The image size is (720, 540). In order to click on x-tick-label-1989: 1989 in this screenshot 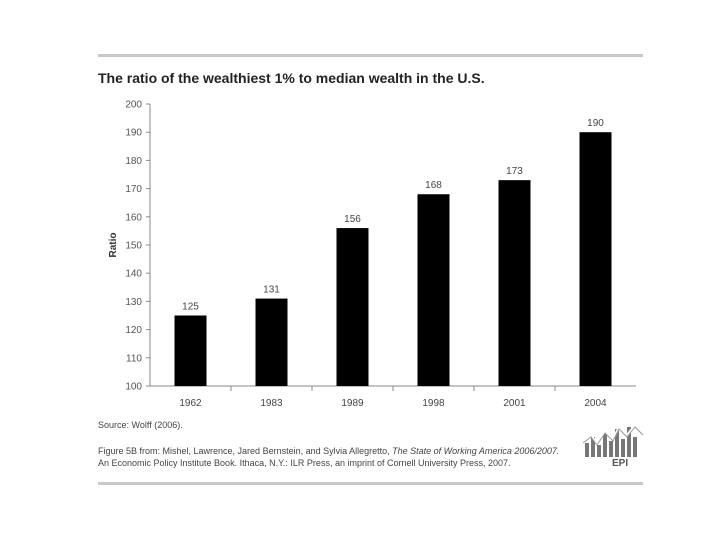, I will do `click(352, 403)`.